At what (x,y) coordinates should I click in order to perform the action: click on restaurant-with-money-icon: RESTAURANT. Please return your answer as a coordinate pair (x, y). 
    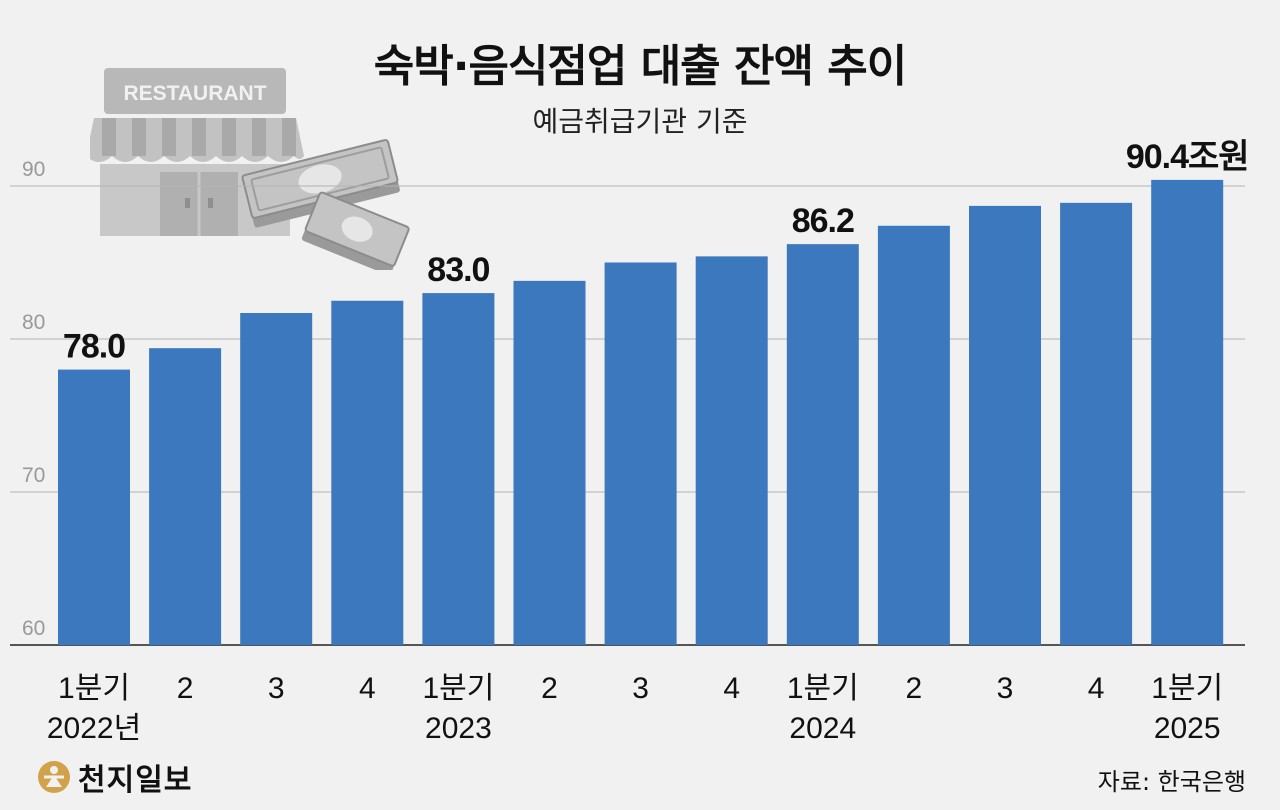
    Looking at the image, I should click on (250, 169).